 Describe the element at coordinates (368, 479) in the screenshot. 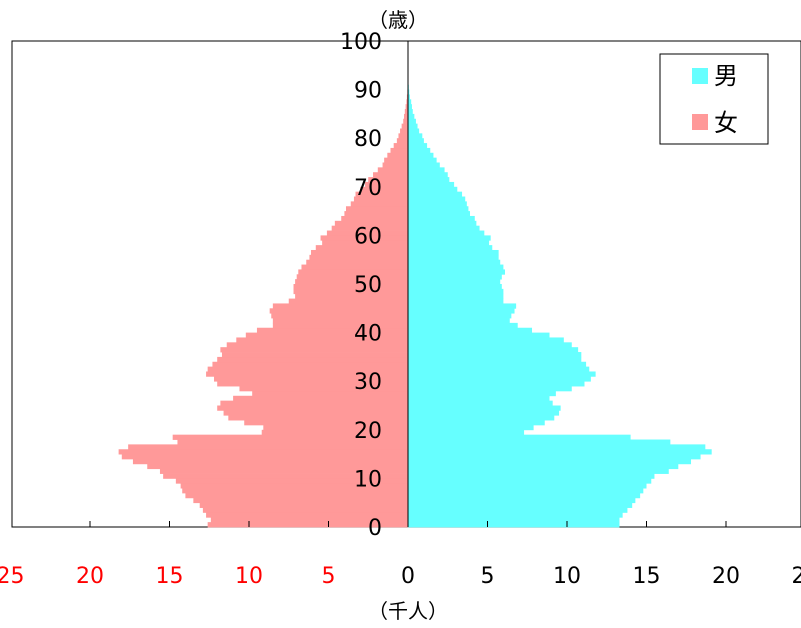

I see `y-tick-label: 10` at that location.